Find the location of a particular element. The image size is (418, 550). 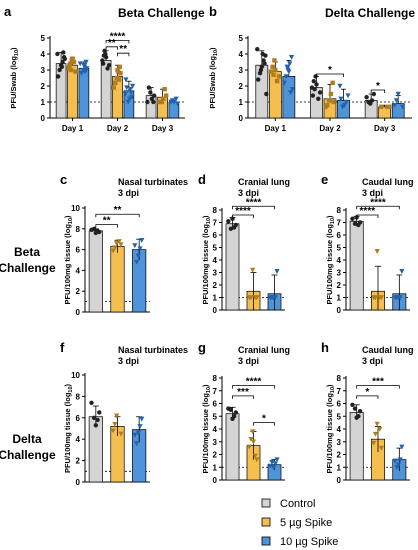

significance-label-c: ** is located at coordinates (107, 221).